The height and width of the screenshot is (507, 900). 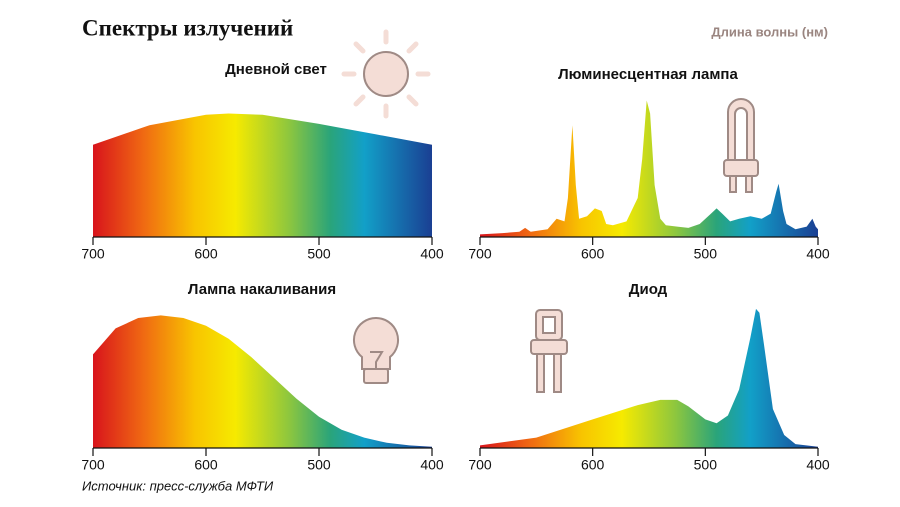 What do you see at coordinates (648, 74) in the screenshot?
I see `panel-title: Люминесцентная лампа` at bounding box center [648, 74].